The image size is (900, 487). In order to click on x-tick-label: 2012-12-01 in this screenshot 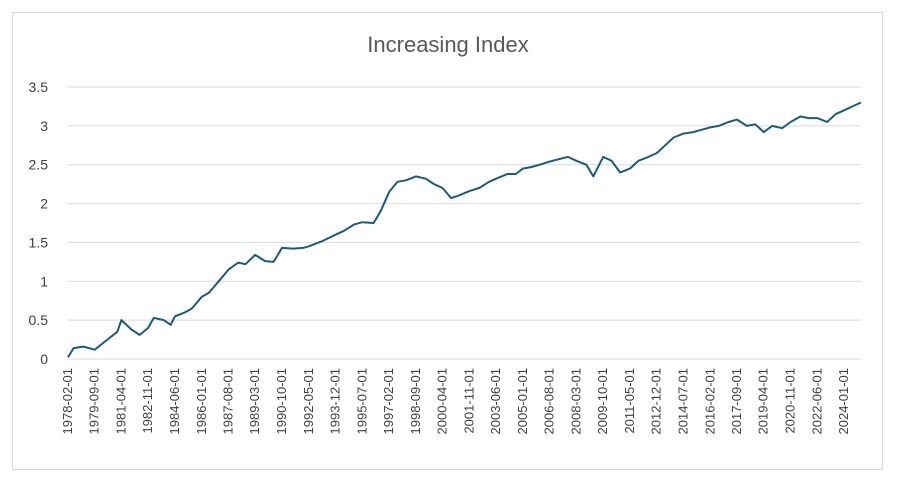, I will do `click(656, 401)`.